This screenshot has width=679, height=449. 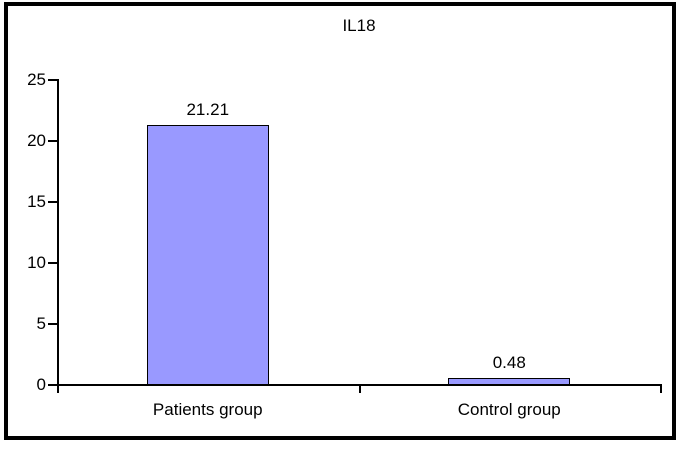 What do you see at coordinates (36, 262) in the screenshot?
I see `y-axis-tick-label: 10` at bounding box center [36, 262].